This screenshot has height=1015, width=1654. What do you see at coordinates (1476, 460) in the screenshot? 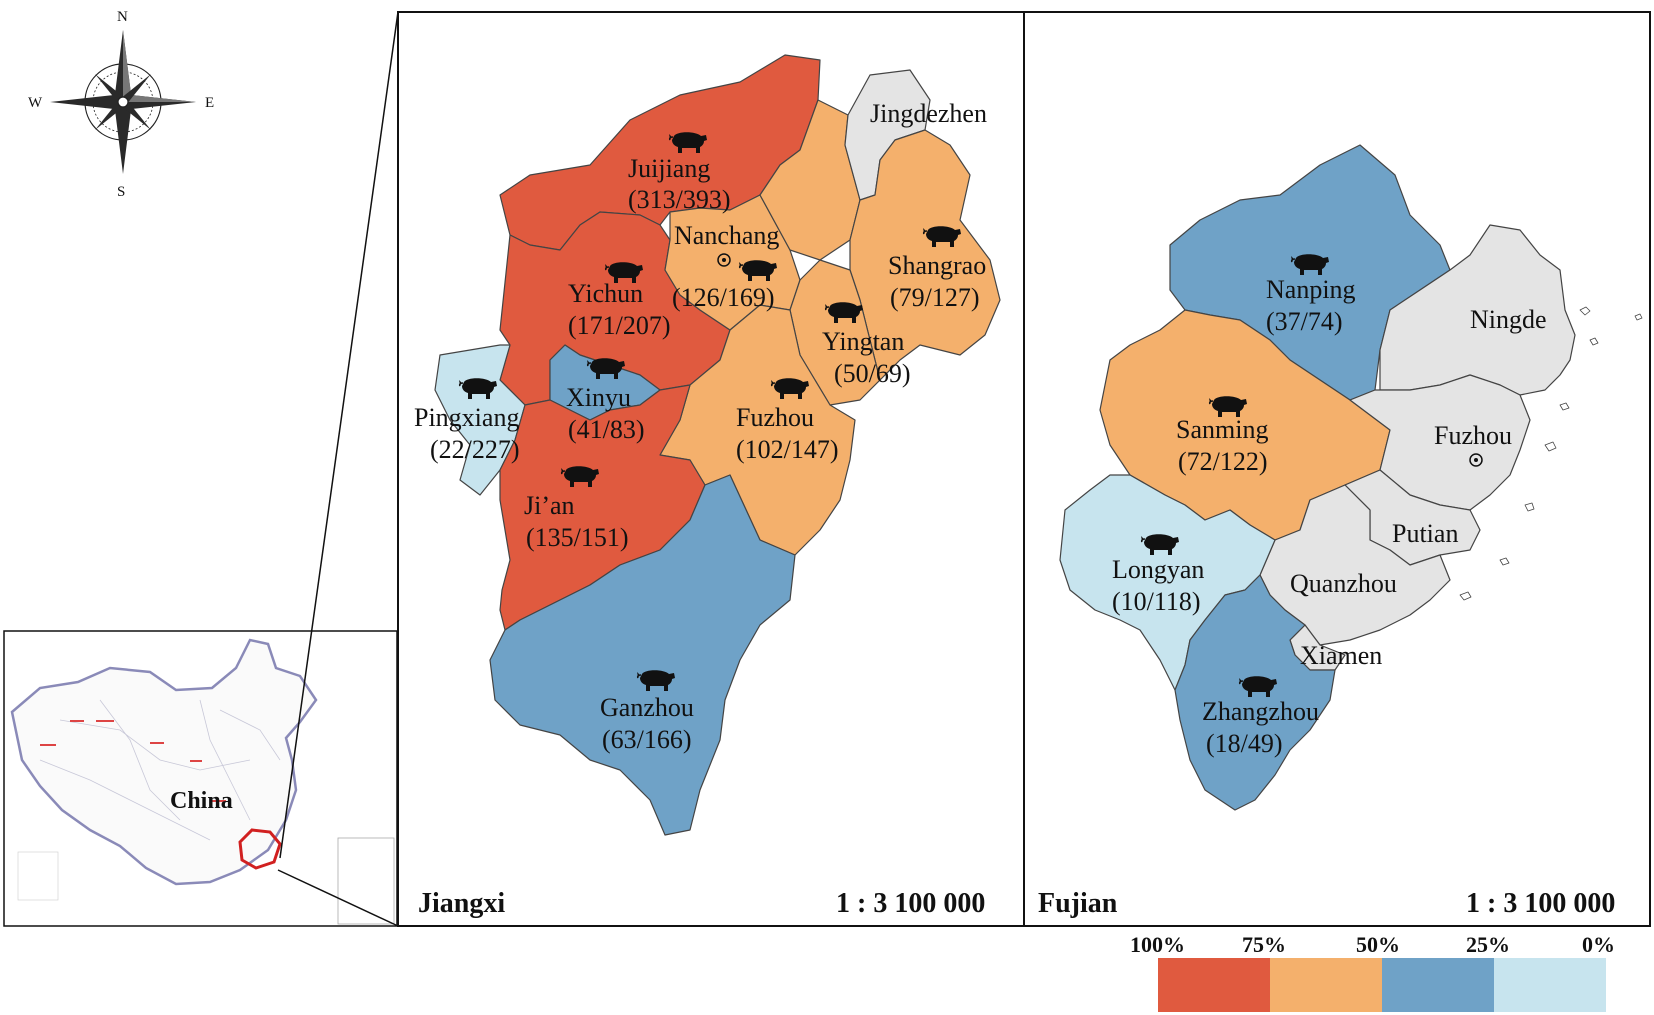
I see `capital-fuzhou-icon` at bounding box center [1476, 460].